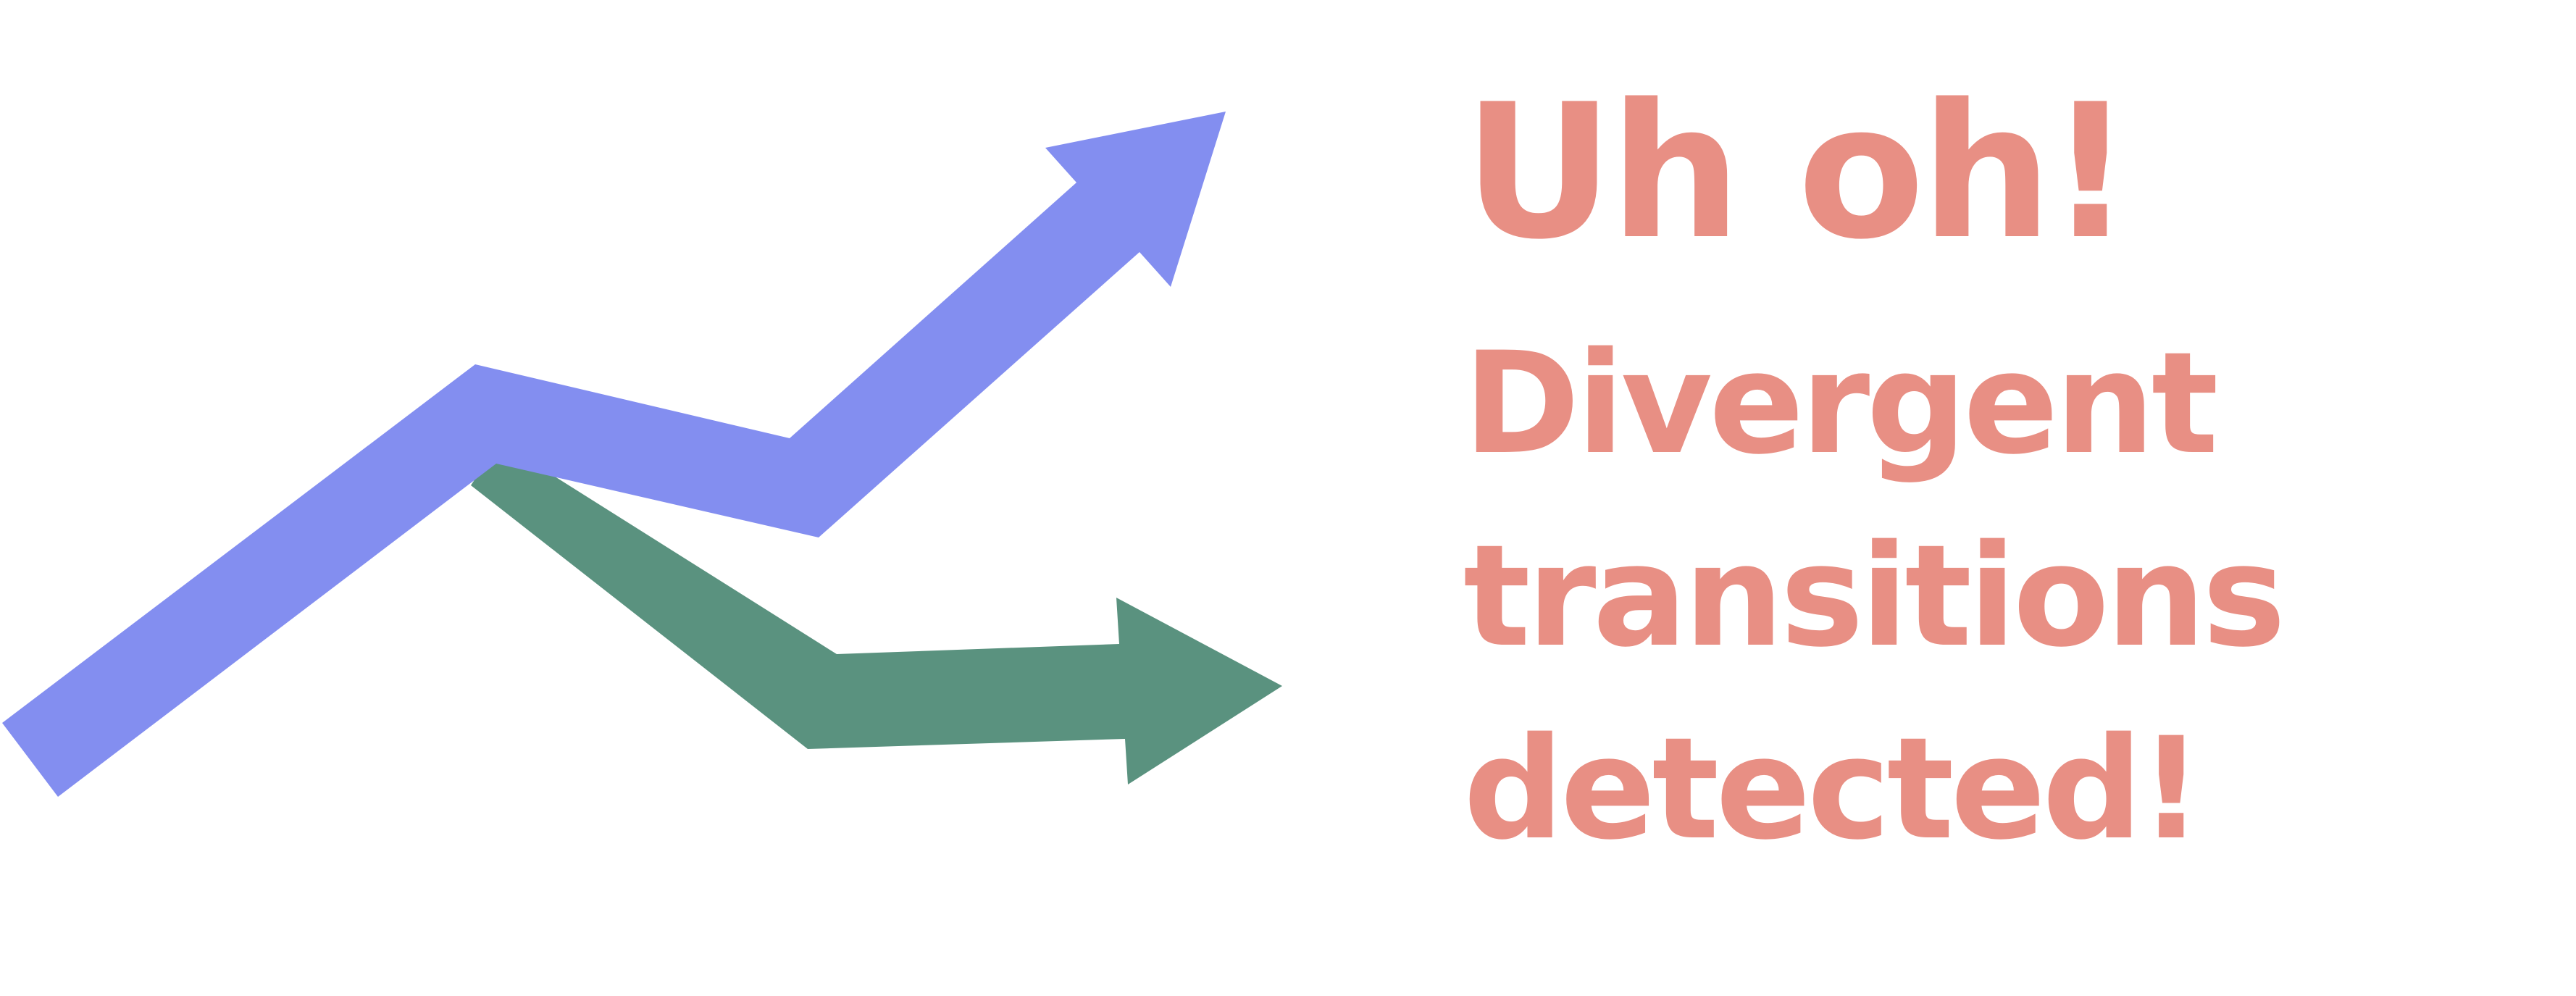 Image resolution: width=2576 pixels, height=996 pixels. What do you see at coordinates (1841, 404) in the screenshot?
I see `headline-line-1: Divergent` at bounding box center [1841, 404].